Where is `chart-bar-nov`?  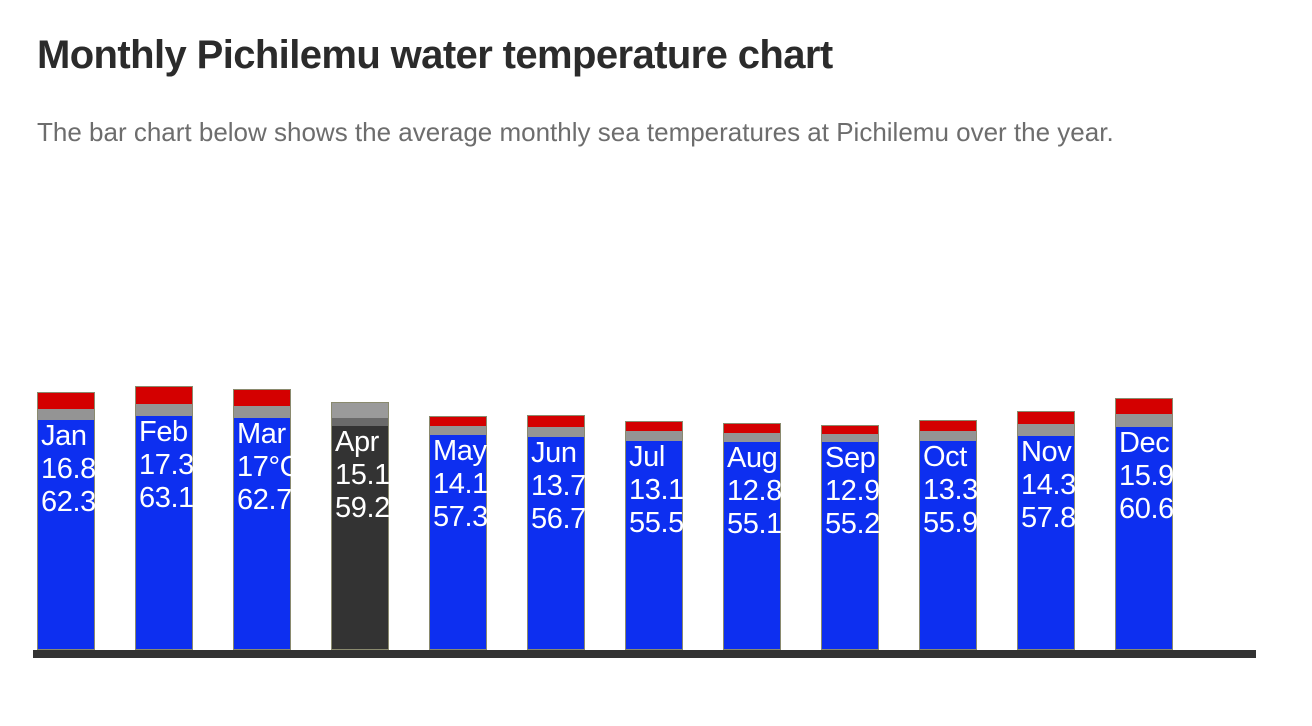
chart-bar-nov is located at coordinates (1046, 530).